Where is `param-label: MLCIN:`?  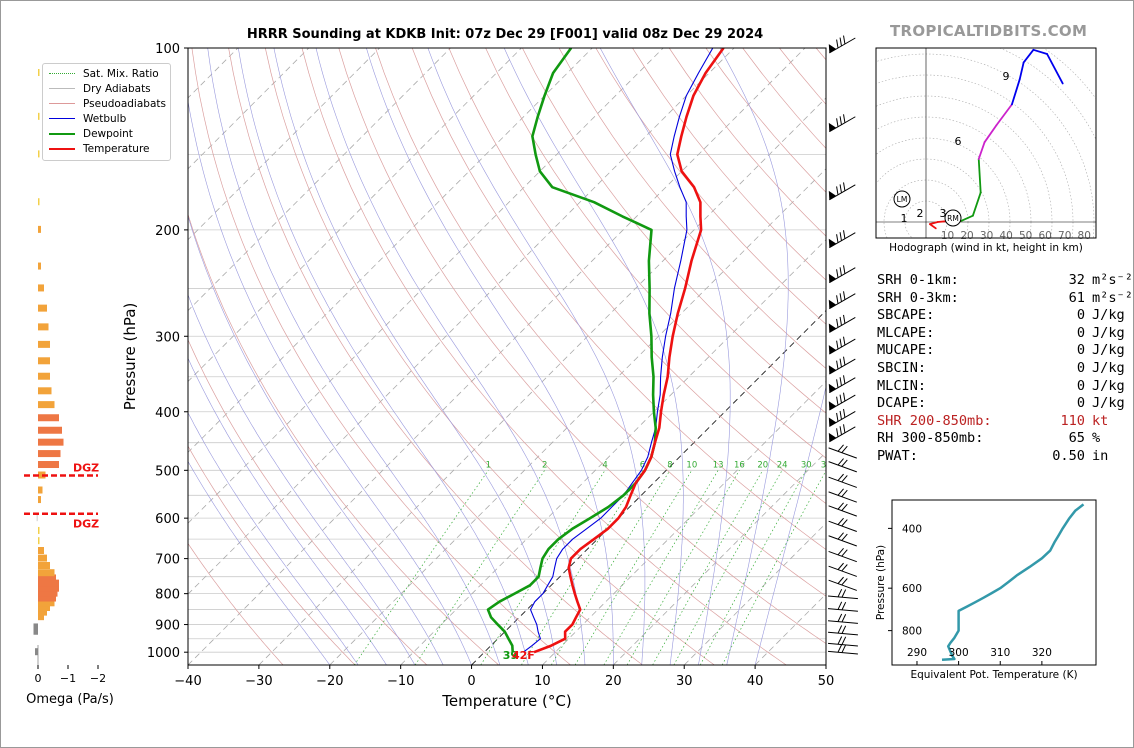
param-label: MLCIN: is located at coordinates (902, 385).